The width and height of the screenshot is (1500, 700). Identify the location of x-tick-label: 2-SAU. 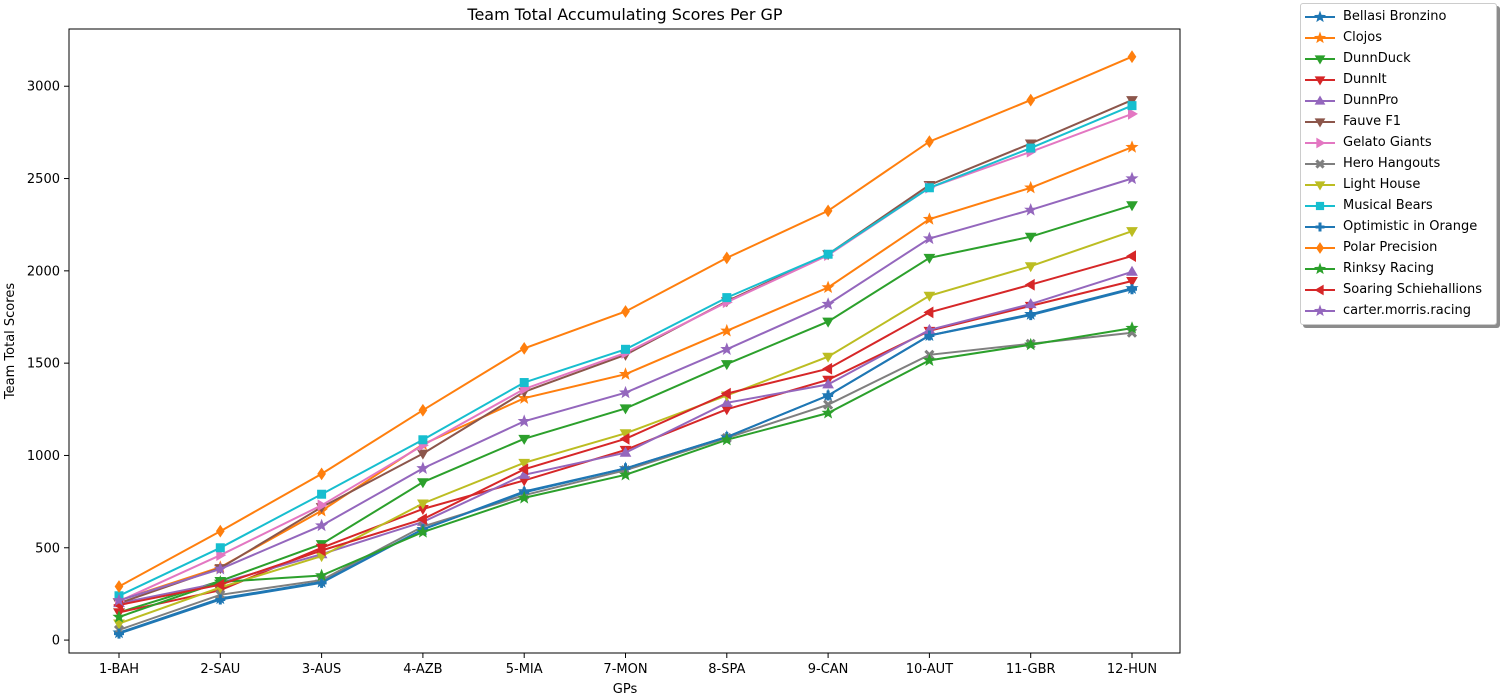
(220, 669).